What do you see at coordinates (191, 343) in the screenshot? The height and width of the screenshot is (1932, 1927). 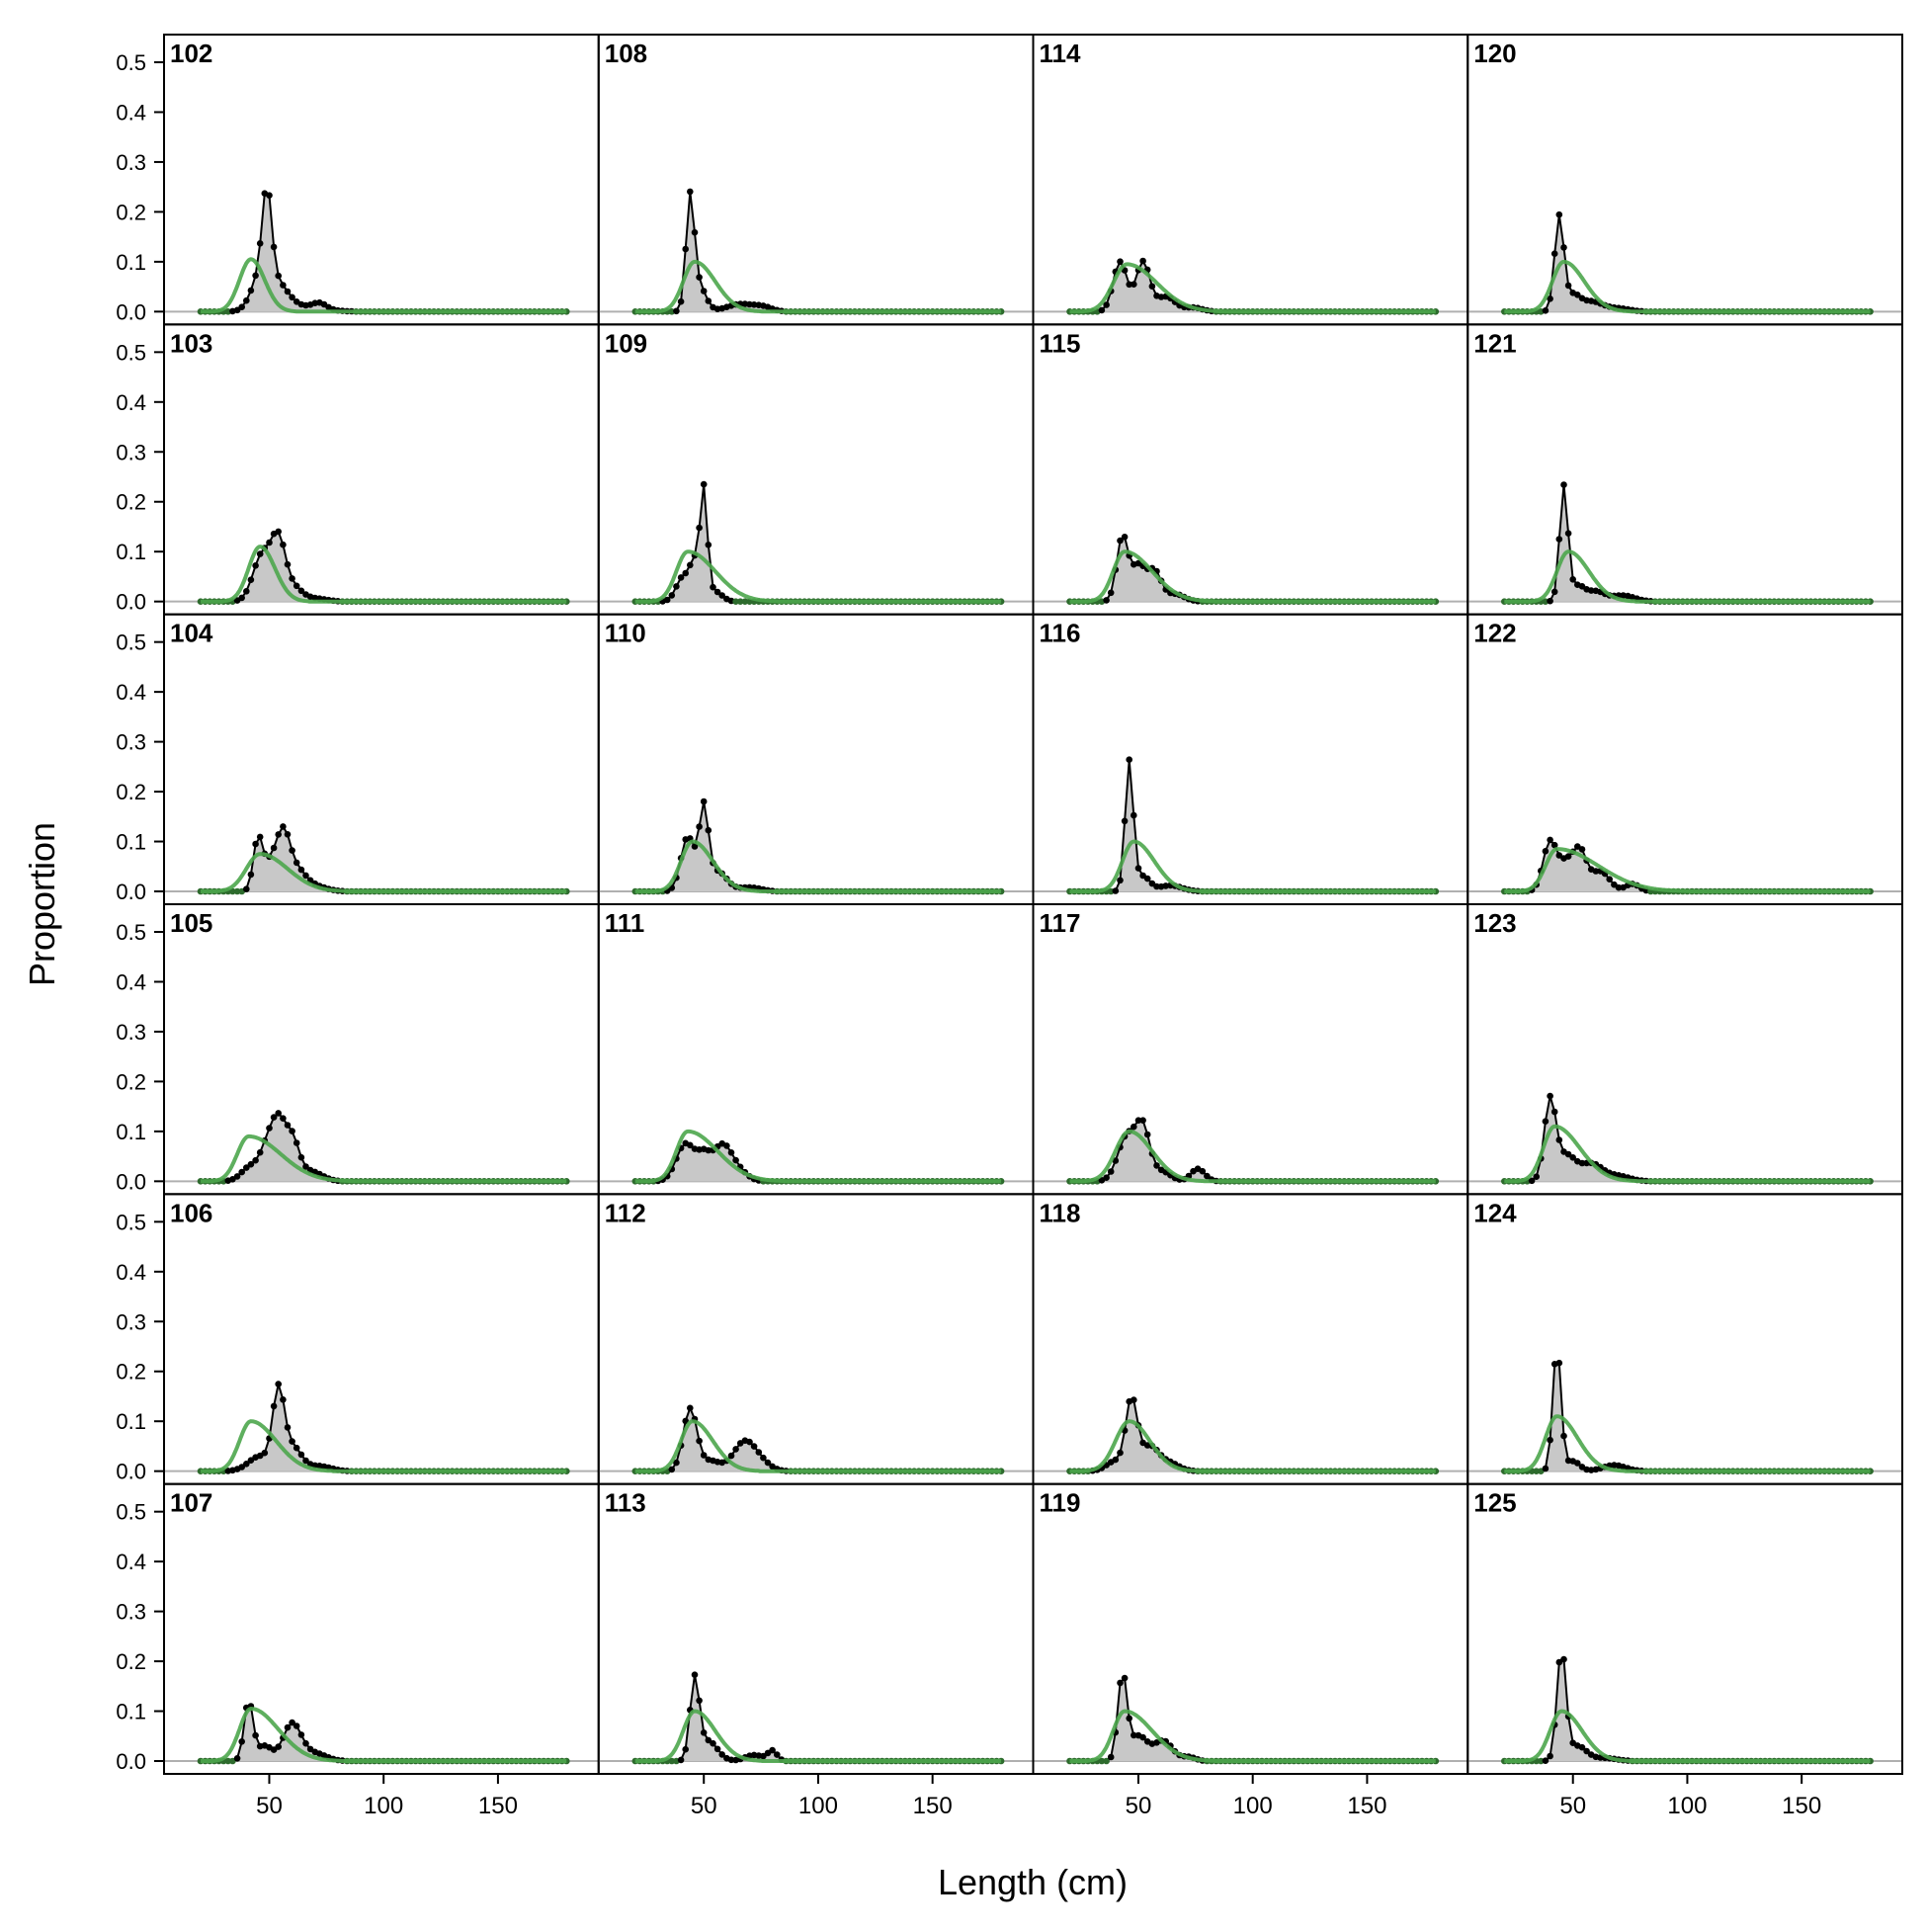 I see `panel-label: 103` at bounding box center [191, 343].